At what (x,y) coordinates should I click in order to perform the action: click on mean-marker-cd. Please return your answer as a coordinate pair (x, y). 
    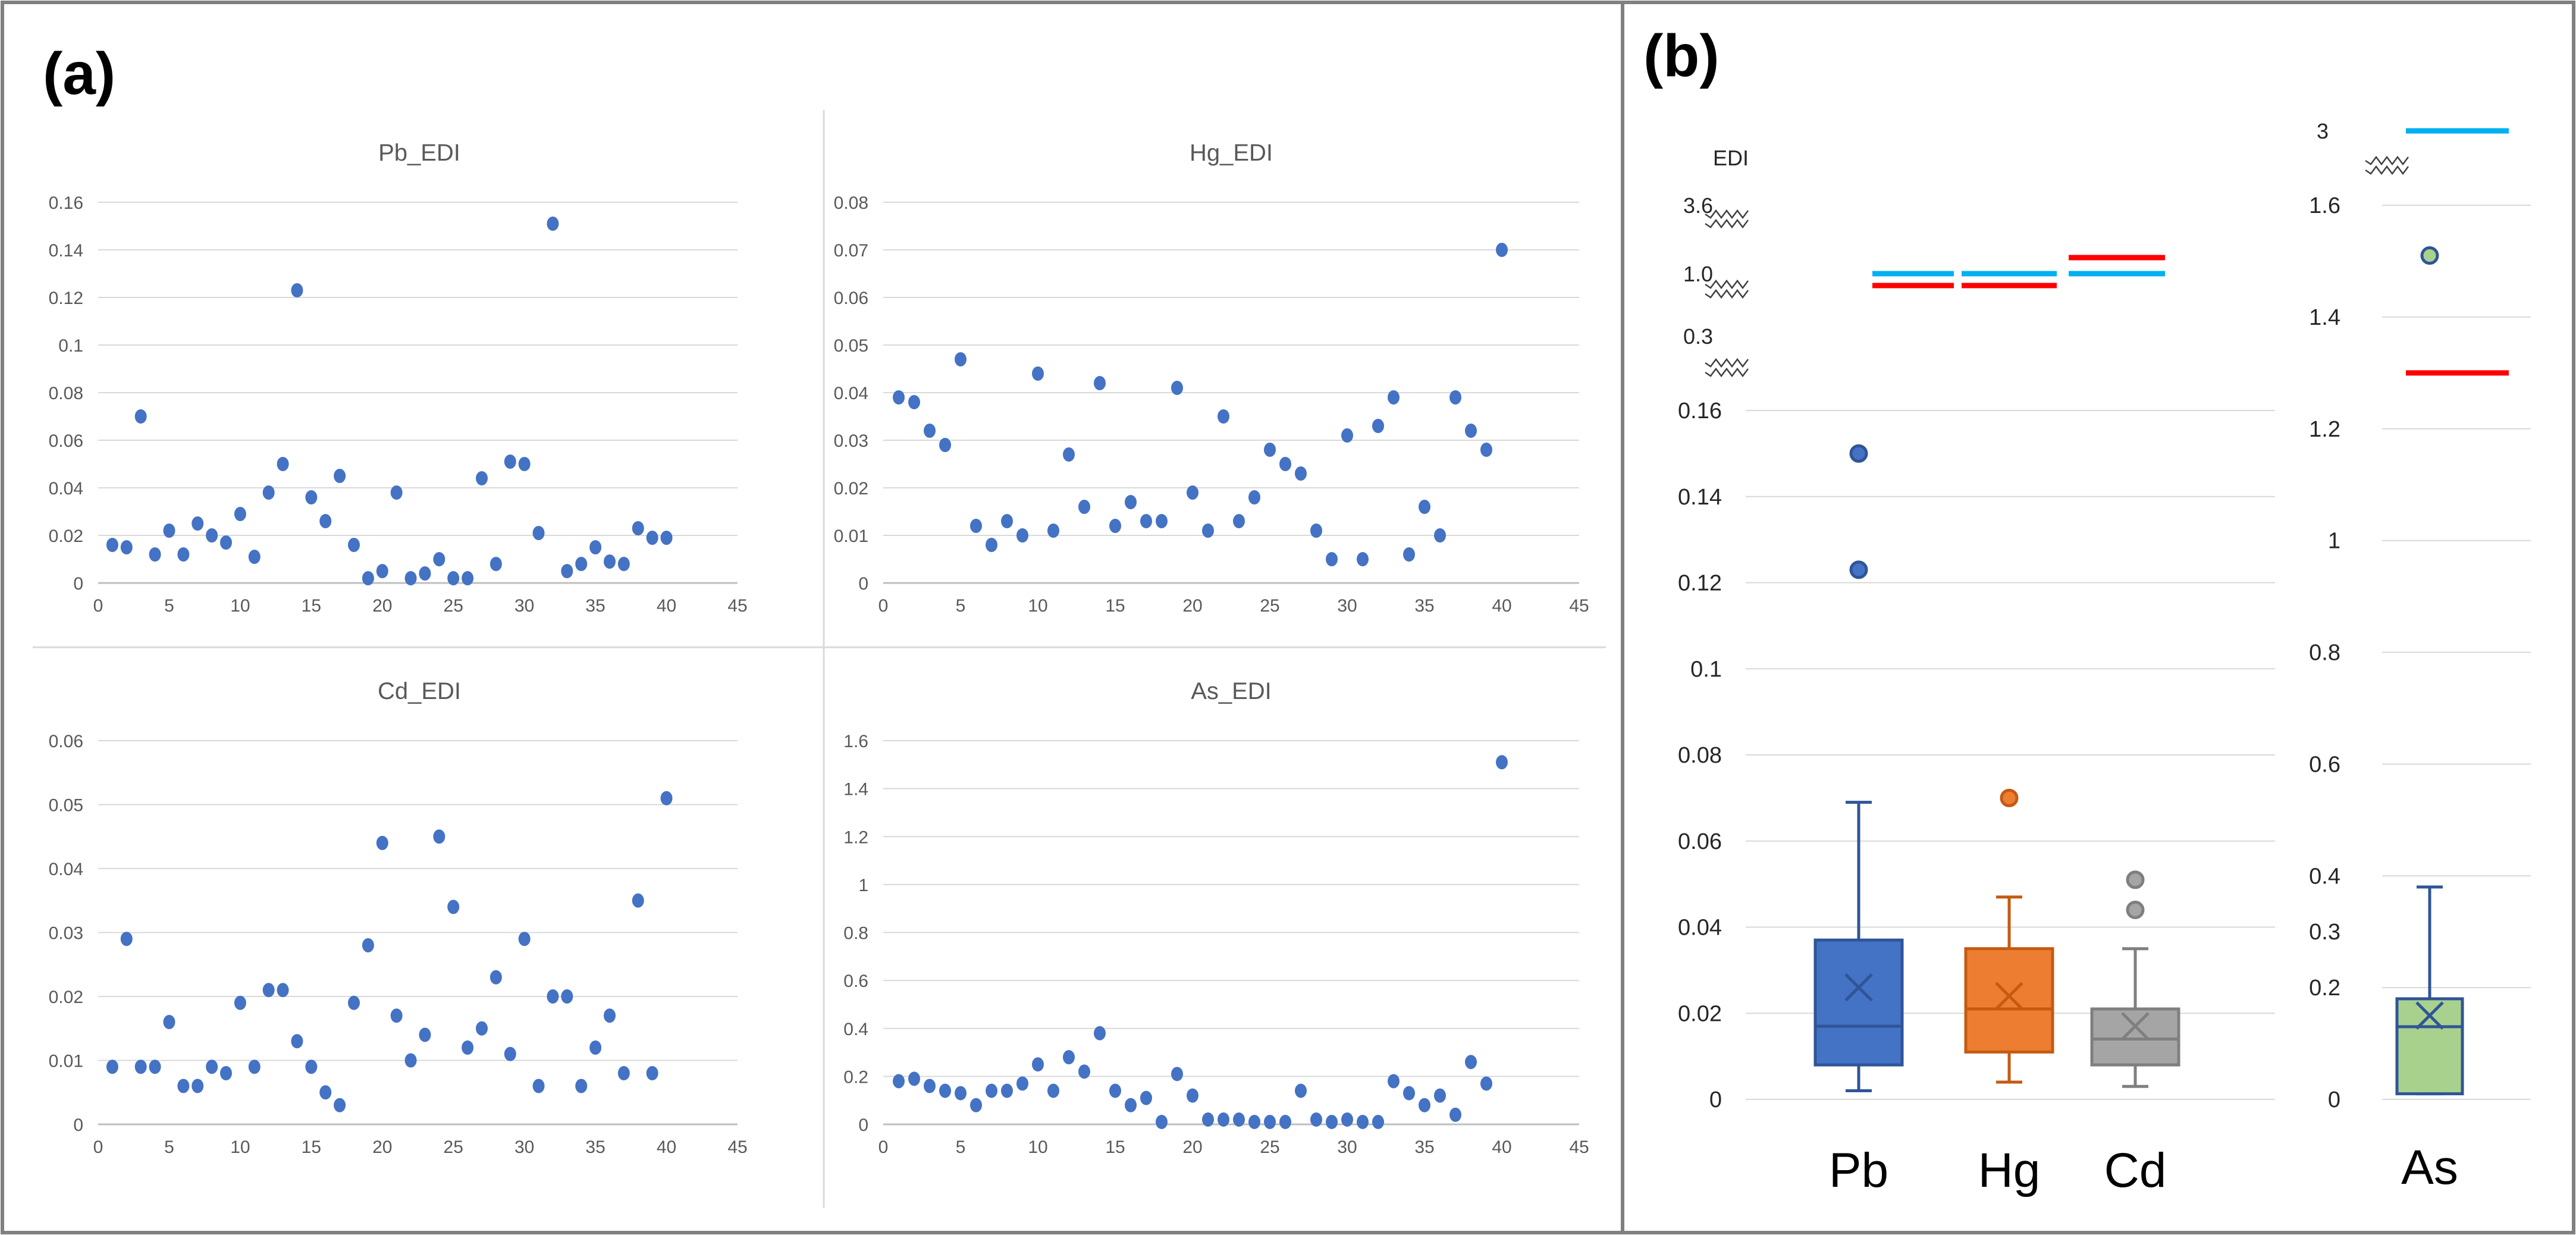
    Looking at the image, I should click on (2135, 1026).